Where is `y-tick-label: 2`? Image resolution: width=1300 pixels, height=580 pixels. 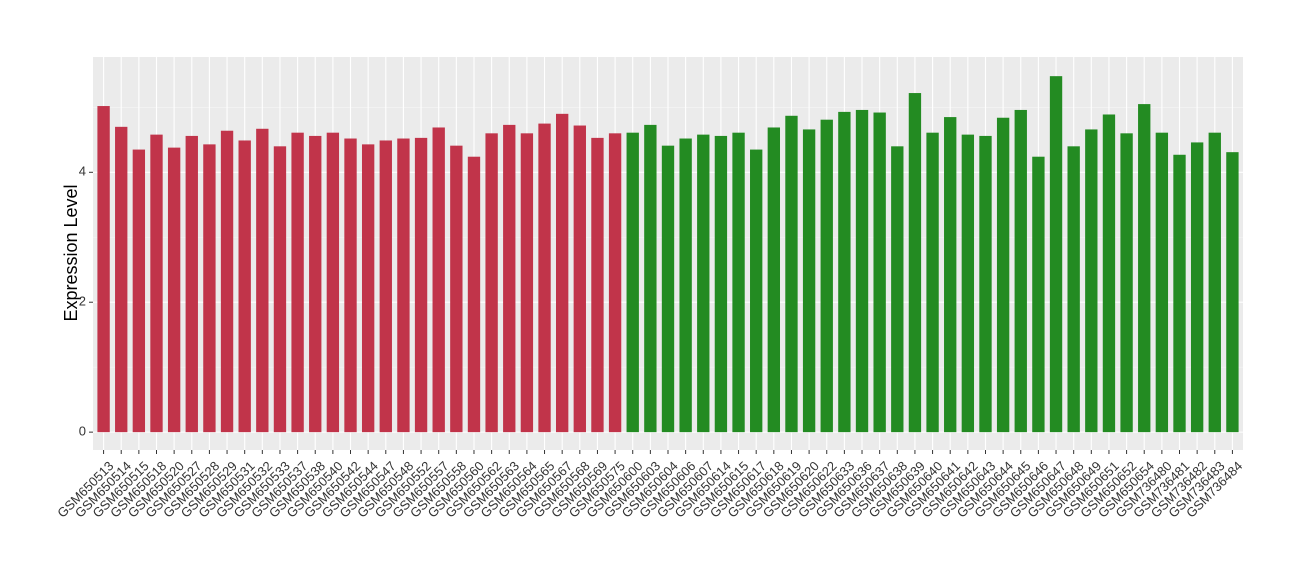 y-tick-label: 2 is located at coordinates (82, 301).